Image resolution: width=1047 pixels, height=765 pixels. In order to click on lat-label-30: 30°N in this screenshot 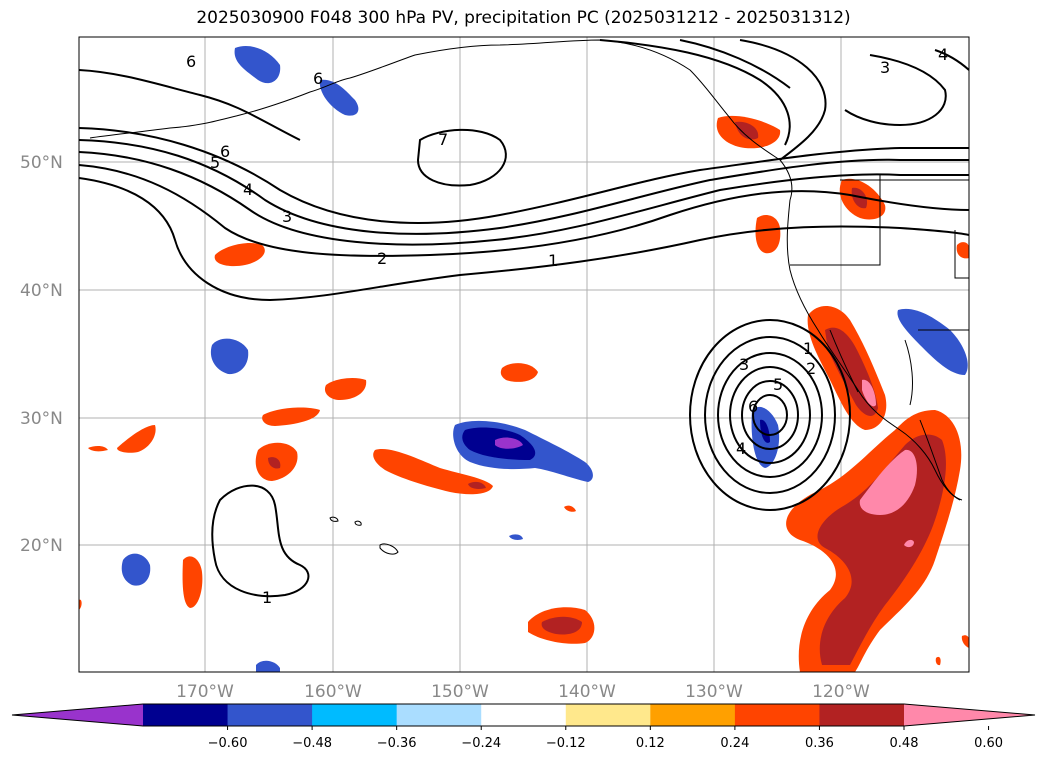, I will do `click(41, 419)`.